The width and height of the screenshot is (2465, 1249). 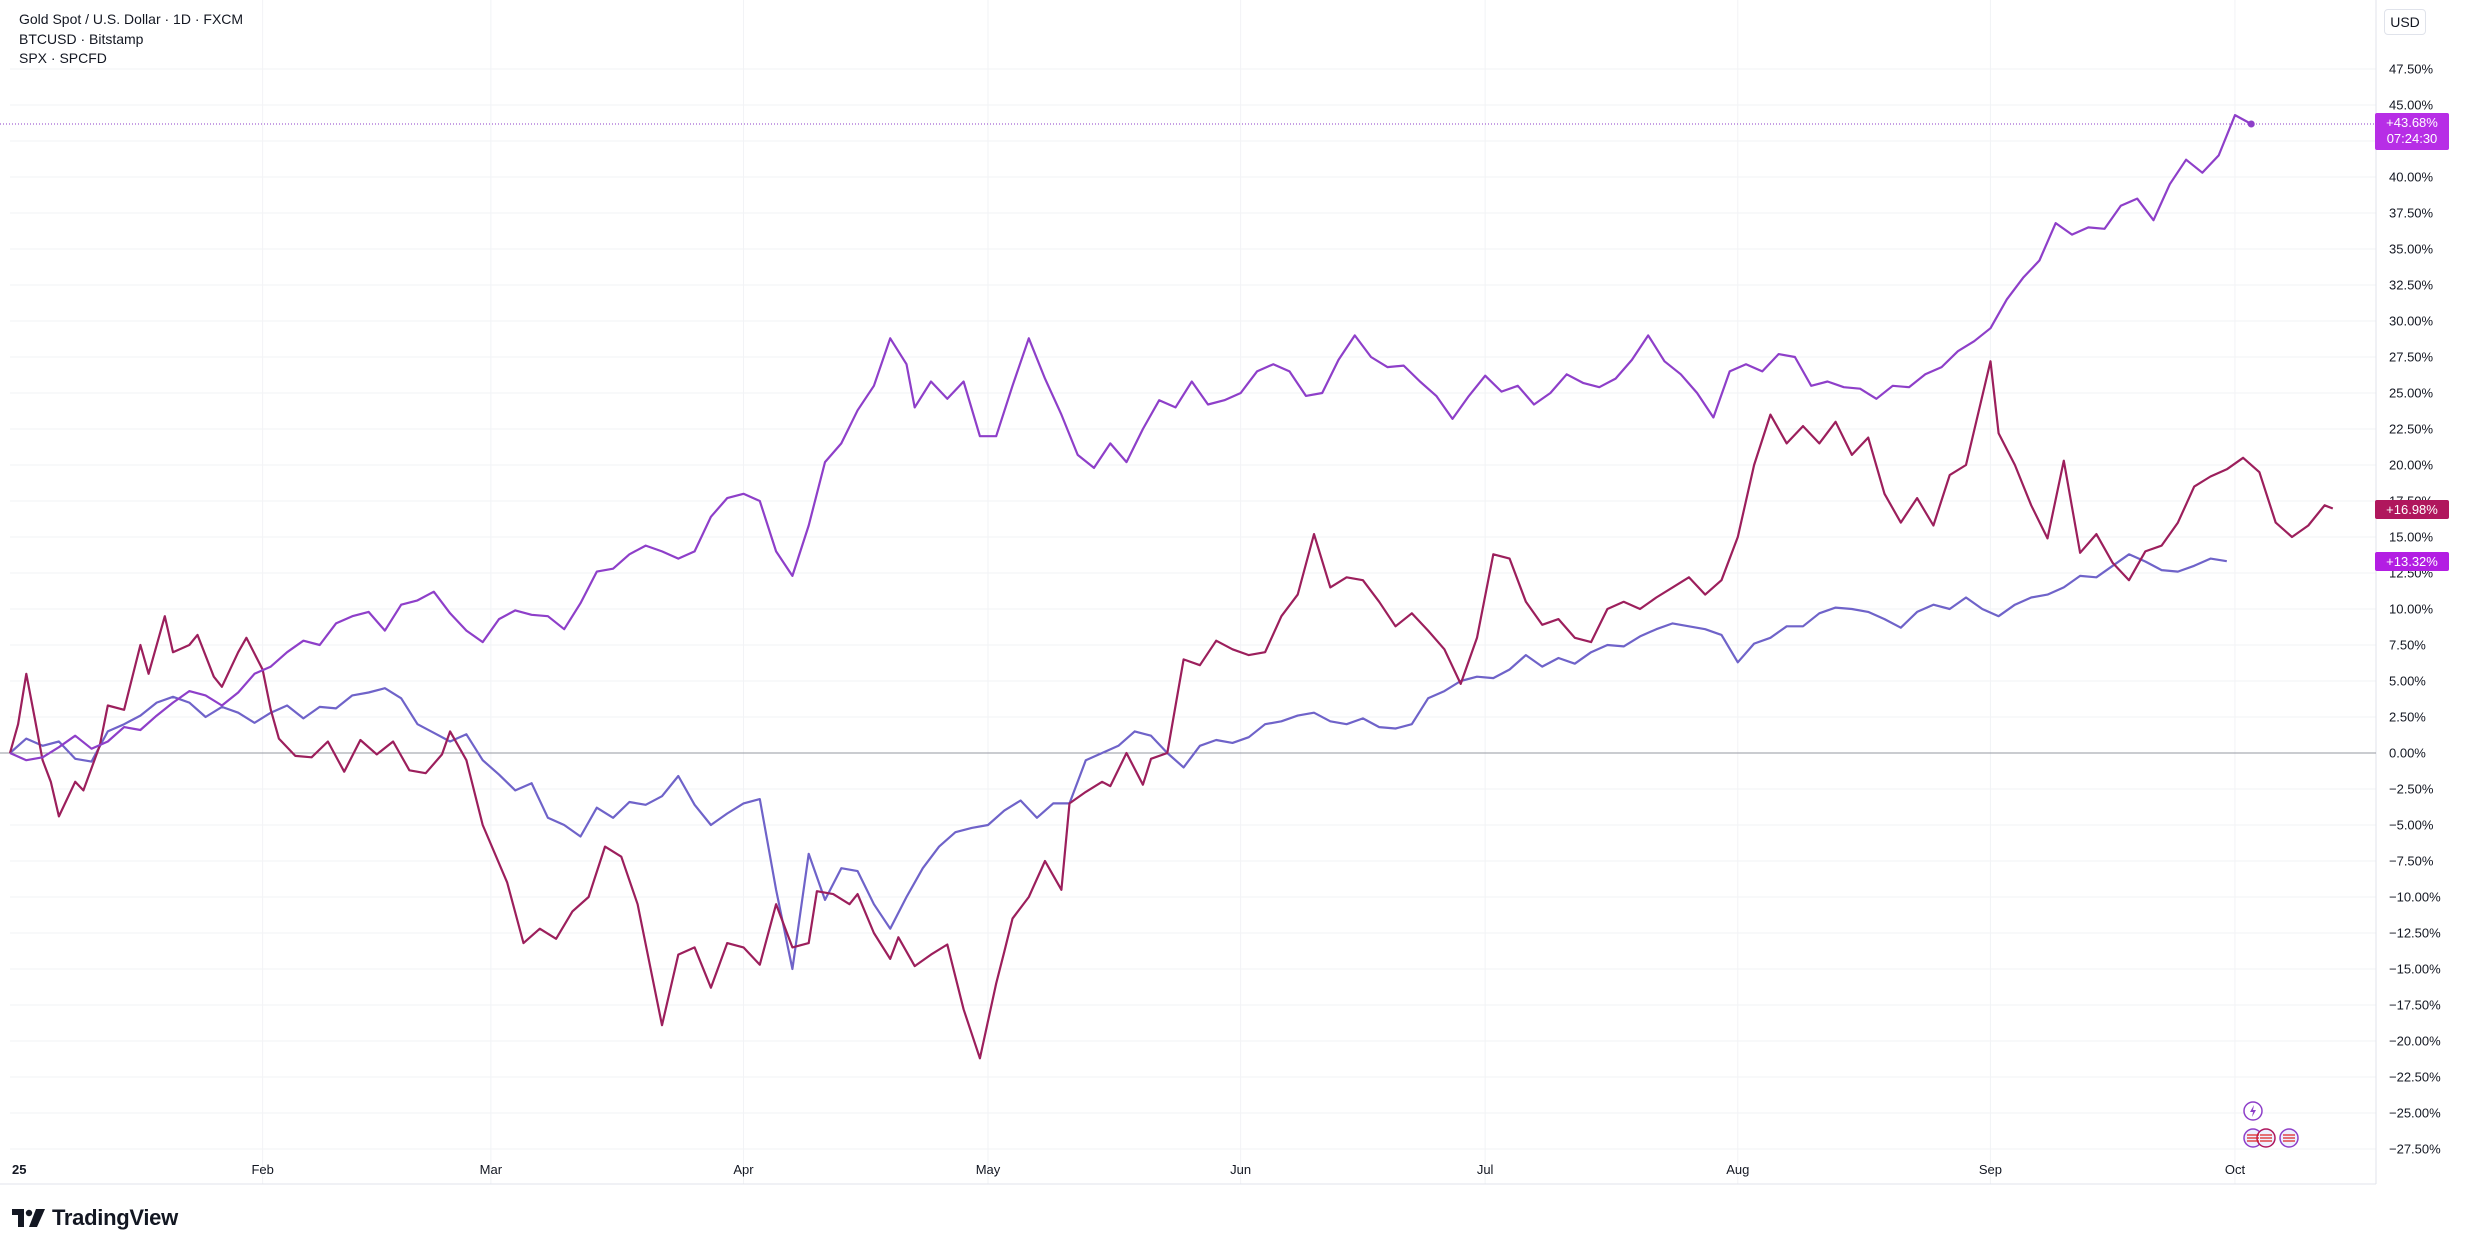 I want to click on y-tick-label: −20.00%, so click(x=2415, y=1041).